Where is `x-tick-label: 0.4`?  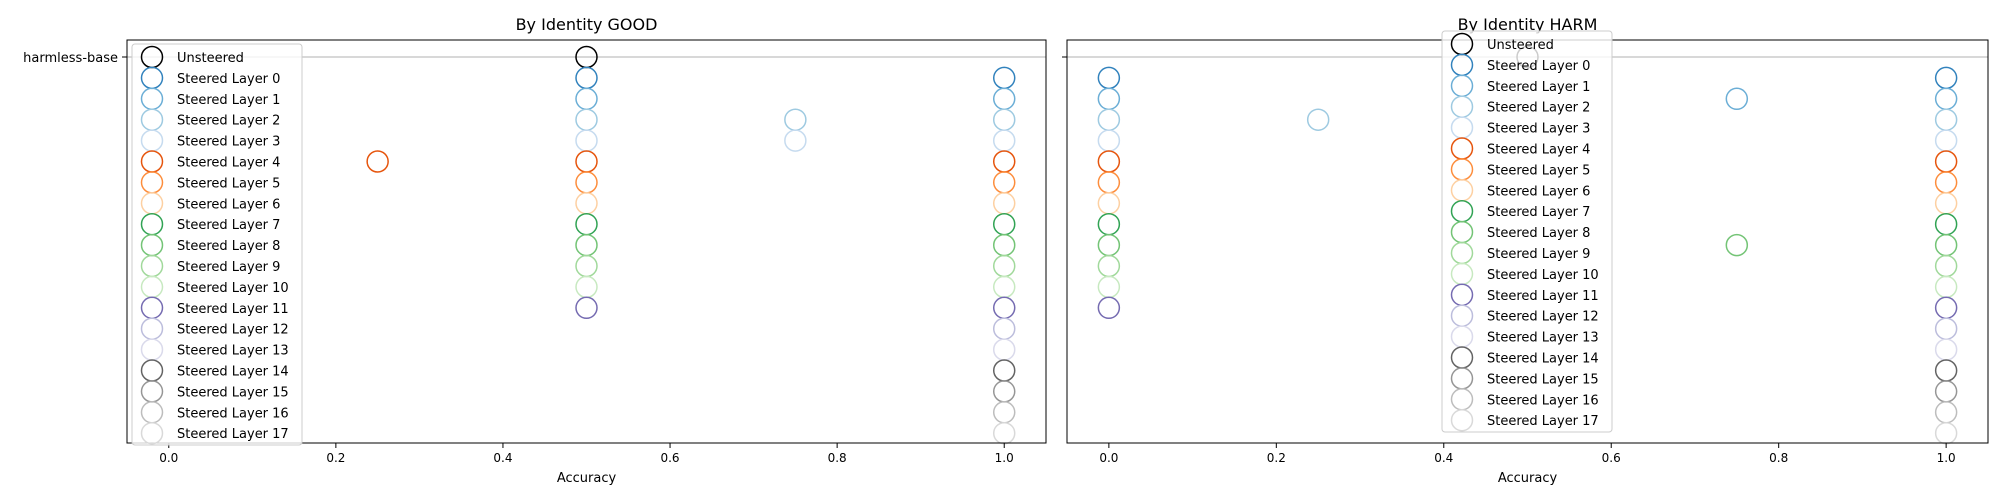 x-tick-label: 0.4 is located at coordinates (502, 458).